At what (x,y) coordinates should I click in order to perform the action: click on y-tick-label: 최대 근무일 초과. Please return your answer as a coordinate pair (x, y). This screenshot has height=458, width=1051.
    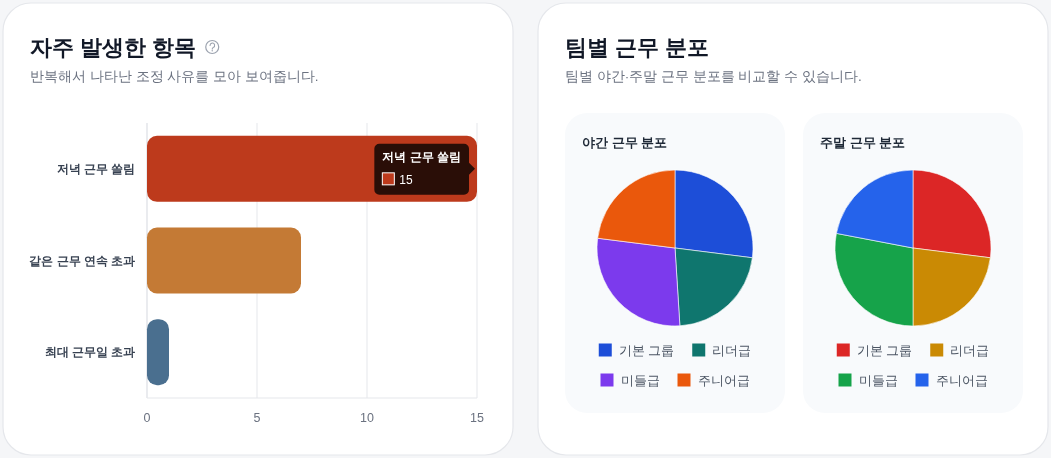
    Looking at the image, I should click on (89, 352).